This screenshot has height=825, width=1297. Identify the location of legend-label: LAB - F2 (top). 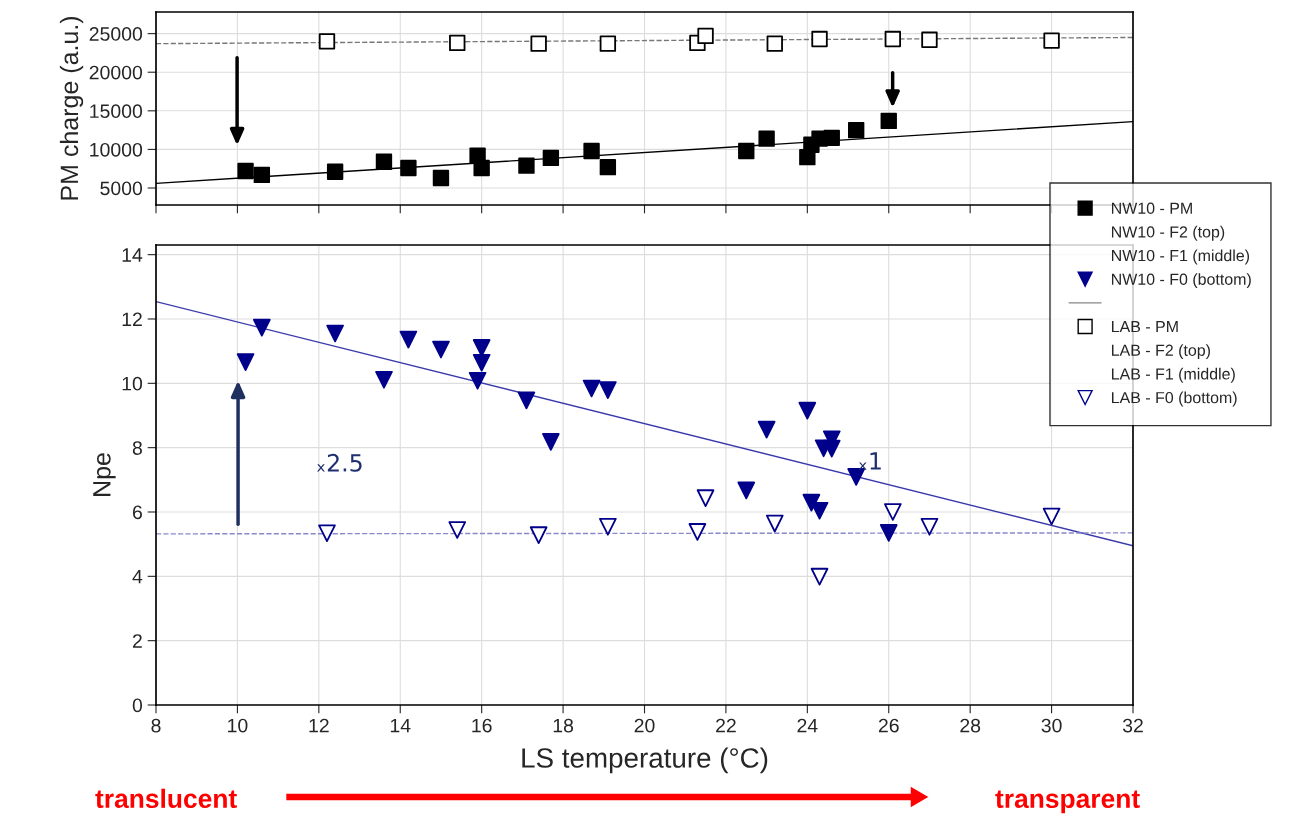
(1160, 352).